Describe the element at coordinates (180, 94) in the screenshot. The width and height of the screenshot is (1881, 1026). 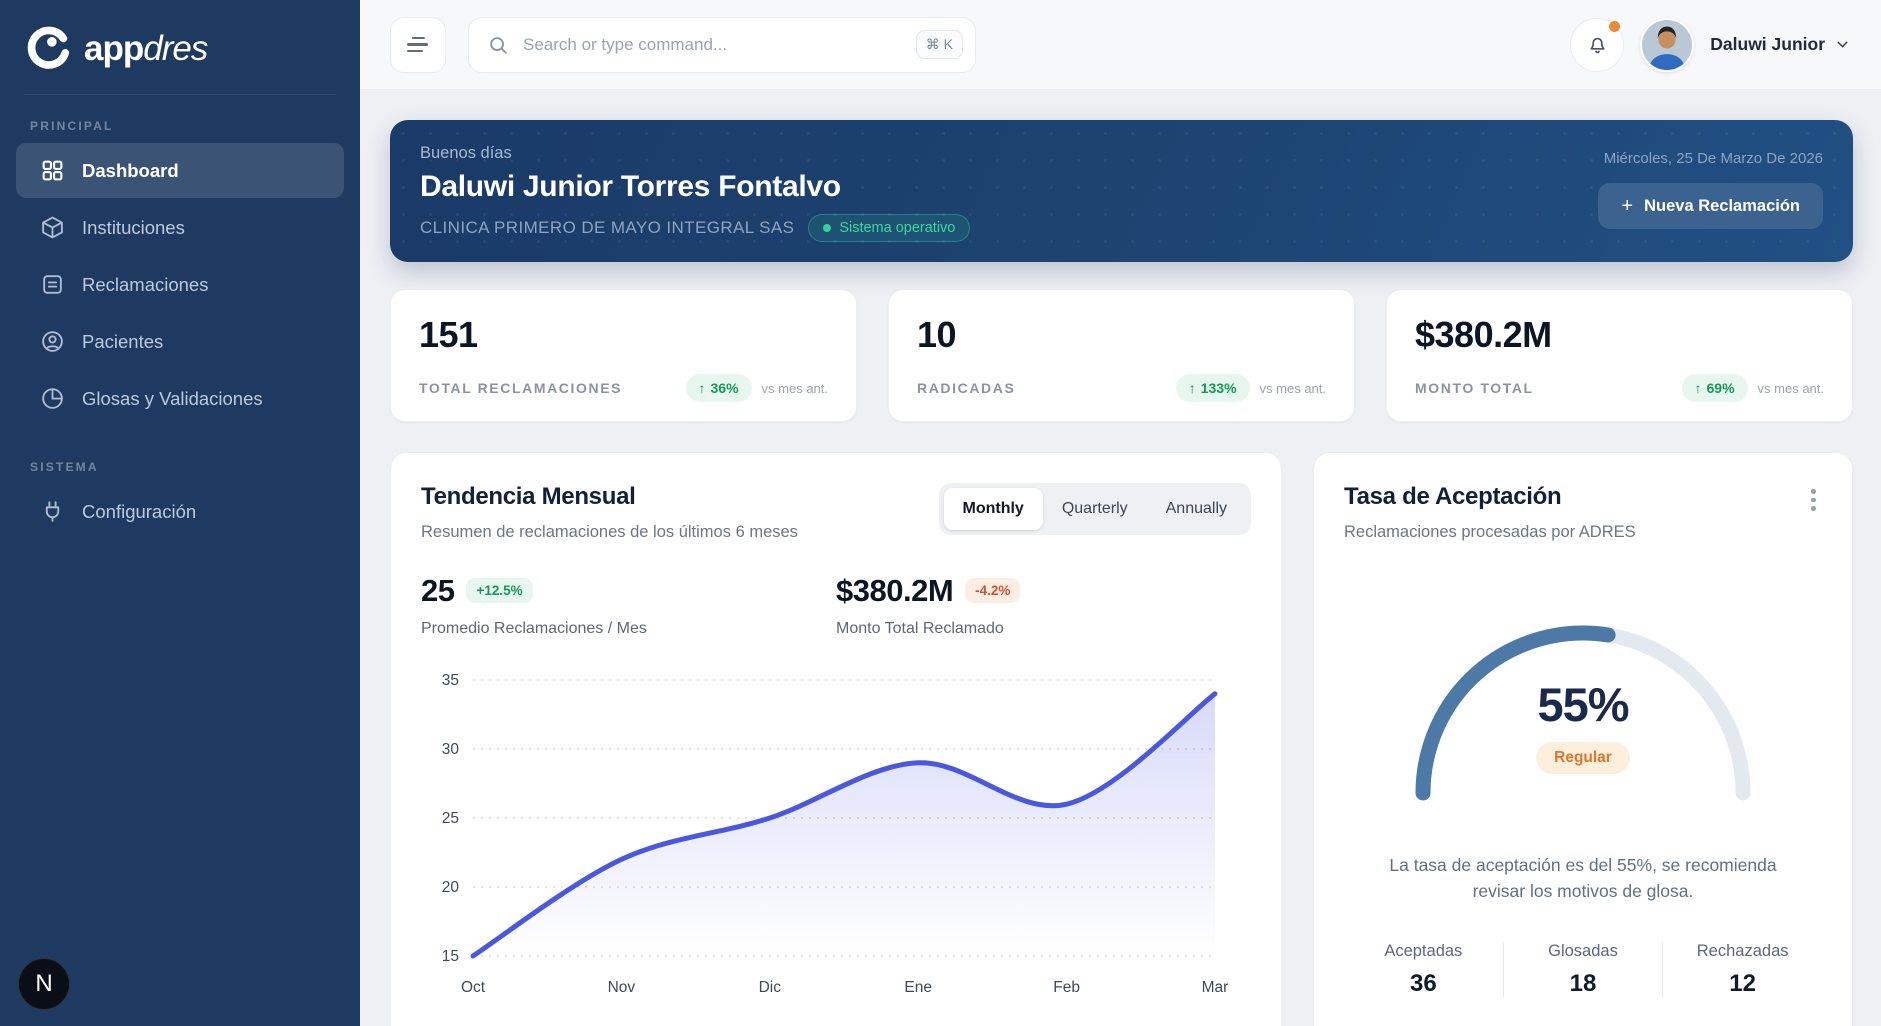
I see `sidebar-divider` at that location.